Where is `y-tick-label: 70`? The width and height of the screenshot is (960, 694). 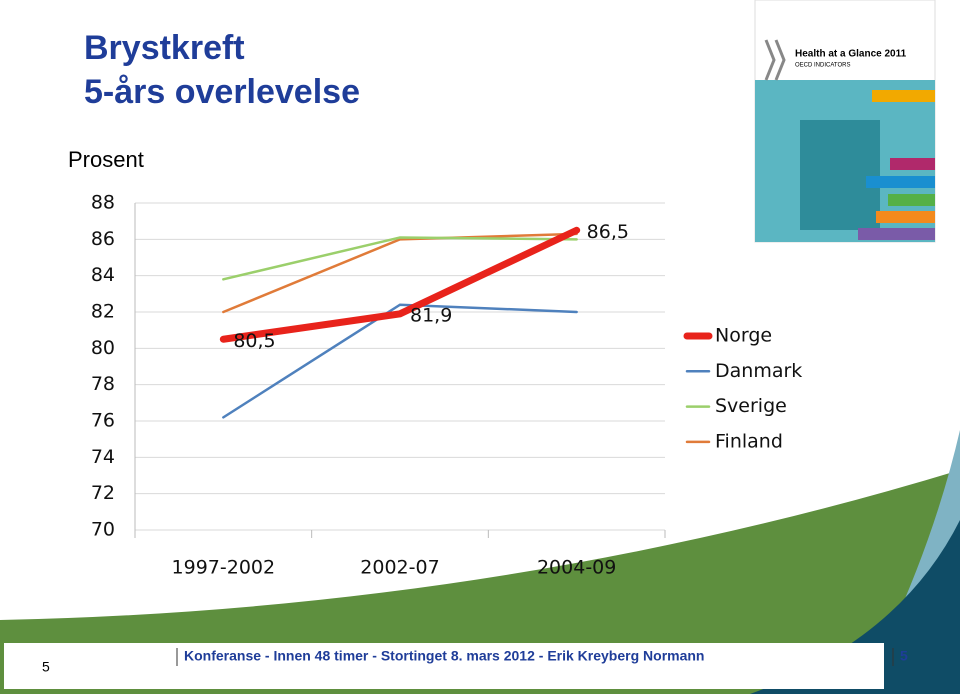 y-tick-label: 70 is located at coordinates (103, 530).